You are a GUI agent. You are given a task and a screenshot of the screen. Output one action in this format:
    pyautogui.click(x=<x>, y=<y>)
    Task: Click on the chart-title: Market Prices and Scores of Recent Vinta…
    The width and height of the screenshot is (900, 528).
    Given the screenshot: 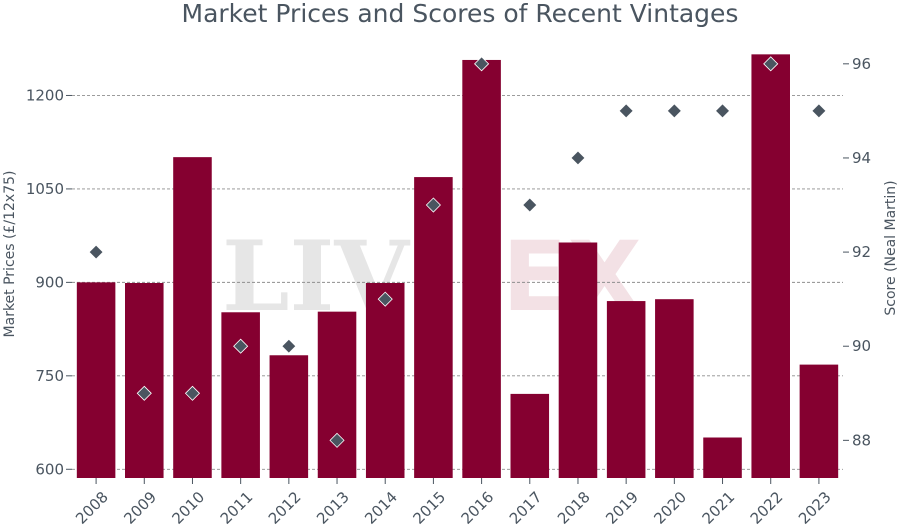 What is the action you would take?
    pyautogui.click(x=460, y=14)
    